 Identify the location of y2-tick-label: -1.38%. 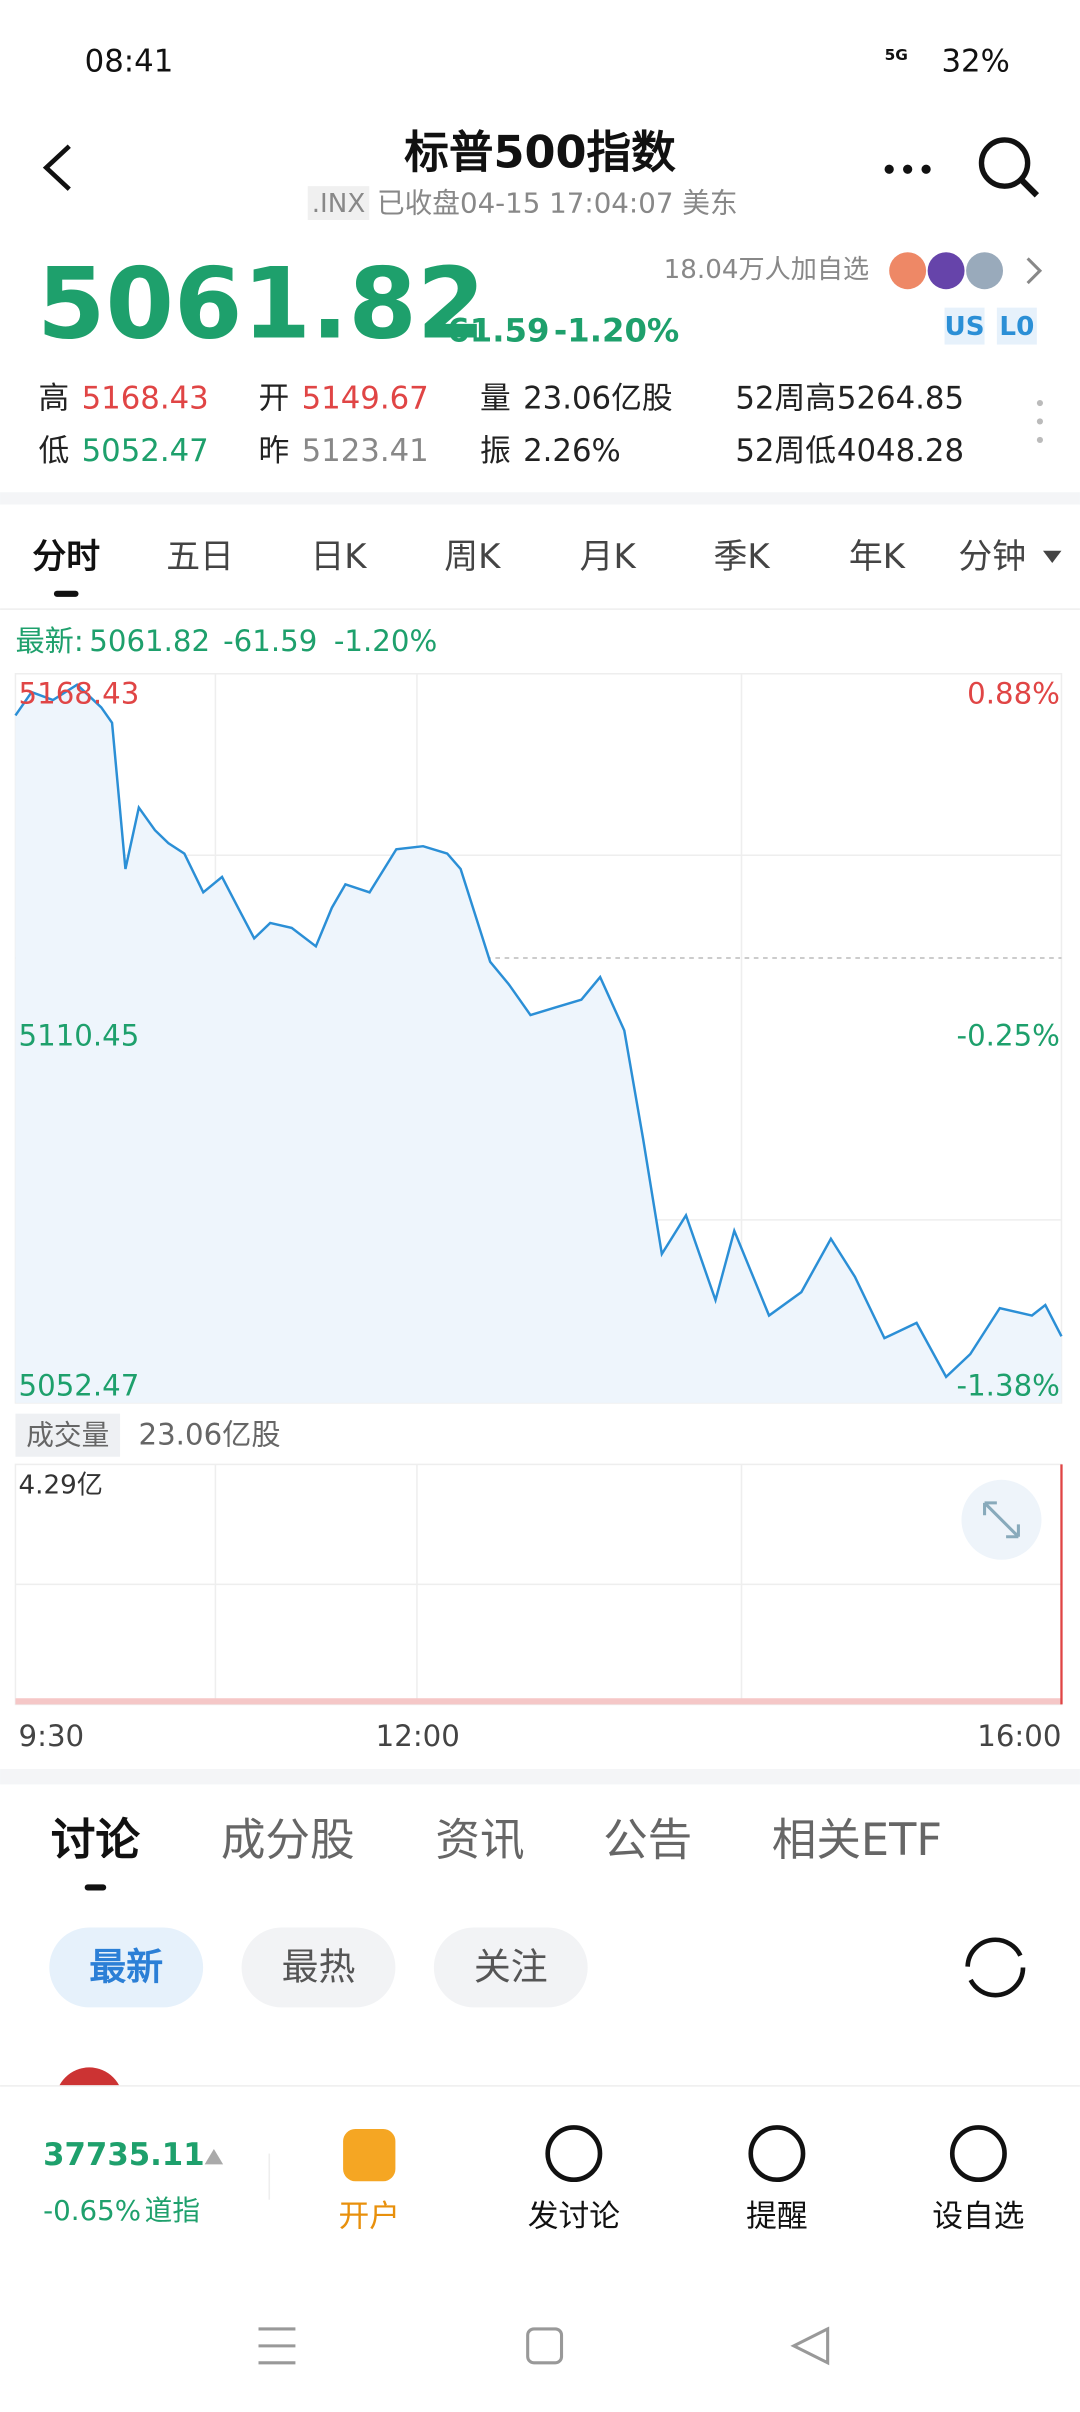
(1008, 1386).